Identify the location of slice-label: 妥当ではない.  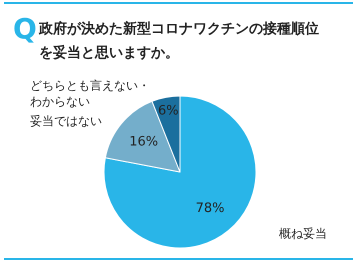
(66, 121).